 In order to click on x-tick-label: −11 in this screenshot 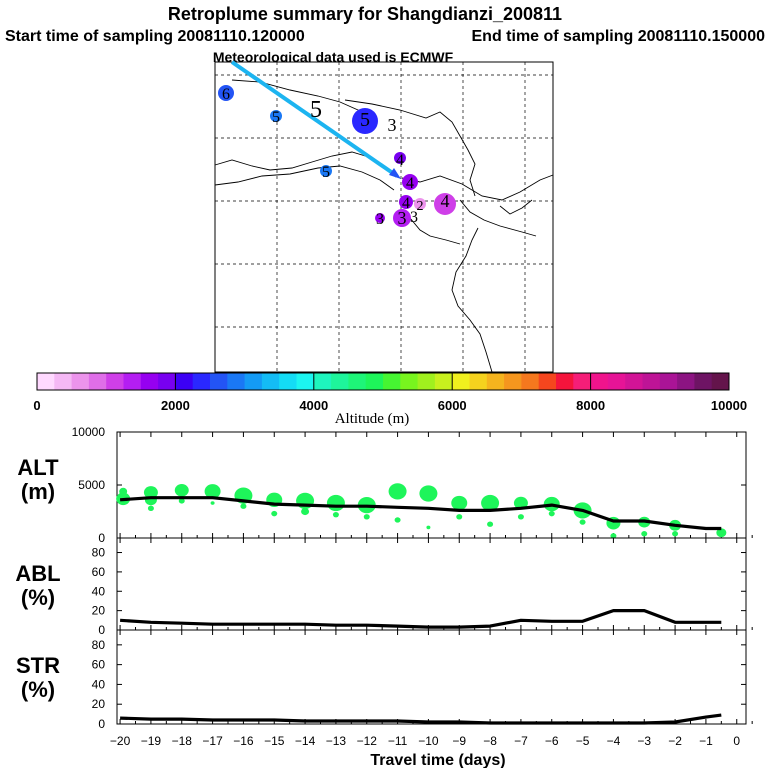, I will do `click(398, 741)`.